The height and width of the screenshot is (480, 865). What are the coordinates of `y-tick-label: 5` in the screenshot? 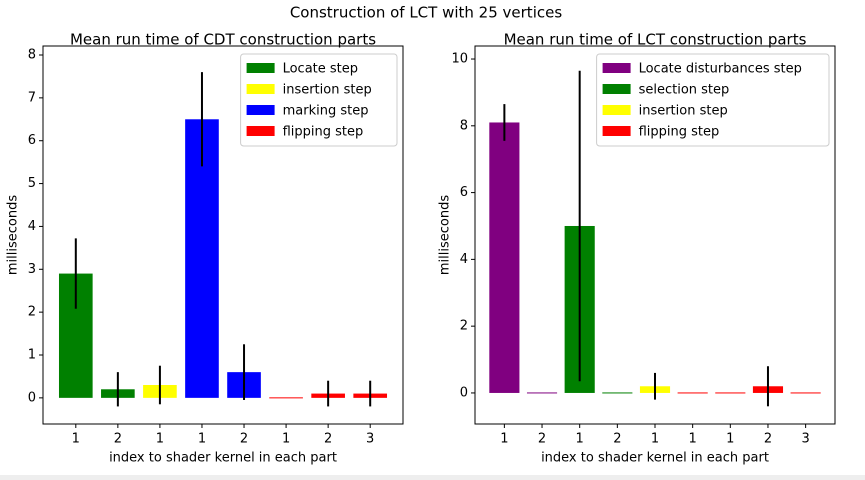 It's located at (32, 183).